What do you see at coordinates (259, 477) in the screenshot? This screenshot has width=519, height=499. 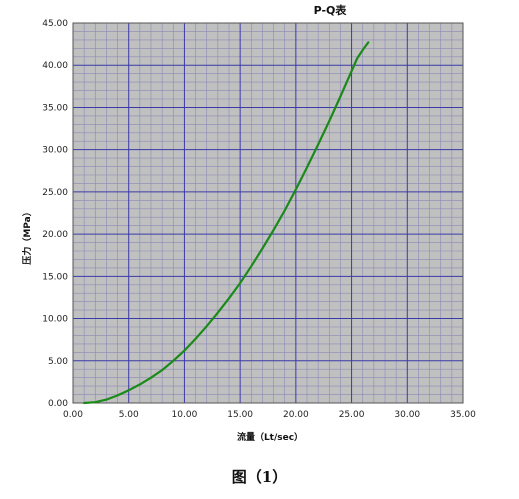 I see `figure-caption: 图（1）` at bounding box center [259, 477].